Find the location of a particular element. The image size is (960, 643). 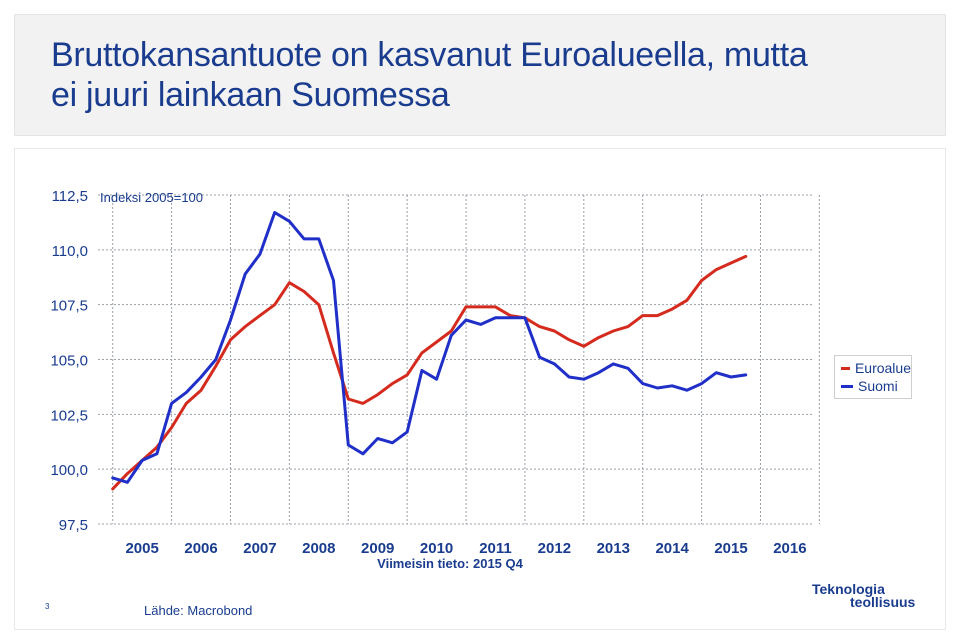

x-tick-label: 2013 is located at coordinates (613, 548).